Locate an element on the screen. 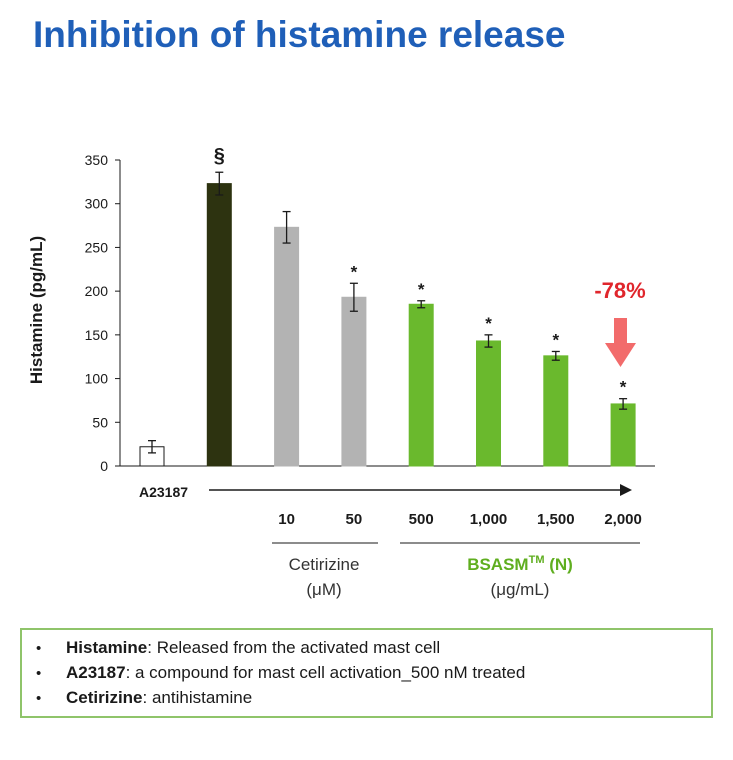  y-axis-label: Histamine (pg/mL) is located at coordinates (36, 310).